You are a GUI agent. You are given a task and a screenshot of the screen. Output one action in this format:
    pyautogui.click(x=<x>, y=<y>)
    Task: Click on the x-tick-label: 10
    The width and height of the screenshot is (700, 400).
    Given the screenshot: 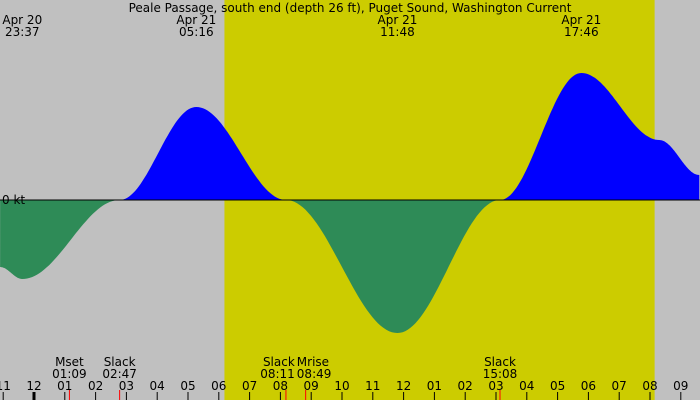 What is the action you would take?
    pyautogui.click(x=341, y=386)
    